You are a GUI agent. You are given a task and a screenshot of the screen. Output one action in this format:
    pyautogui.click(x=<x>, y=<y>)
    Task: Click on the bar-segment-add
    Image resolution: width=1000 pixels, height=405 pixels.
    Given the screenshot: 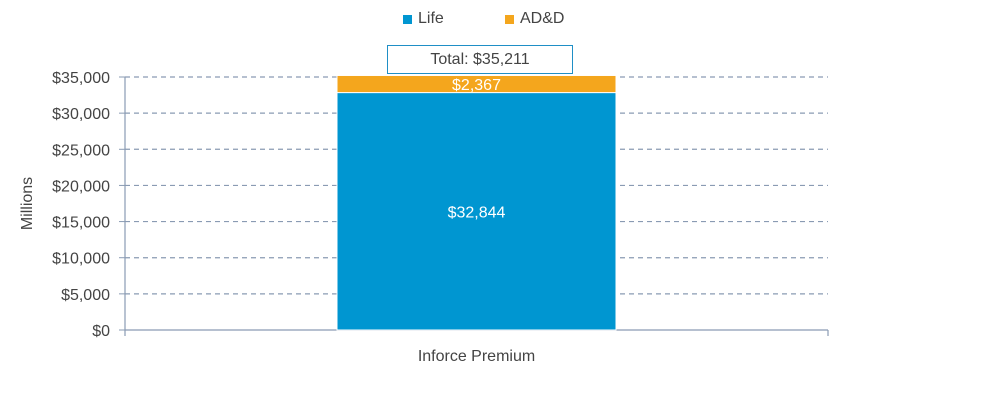 What is the action you would take?
    pyautogui.click(x=476, y=84)
    